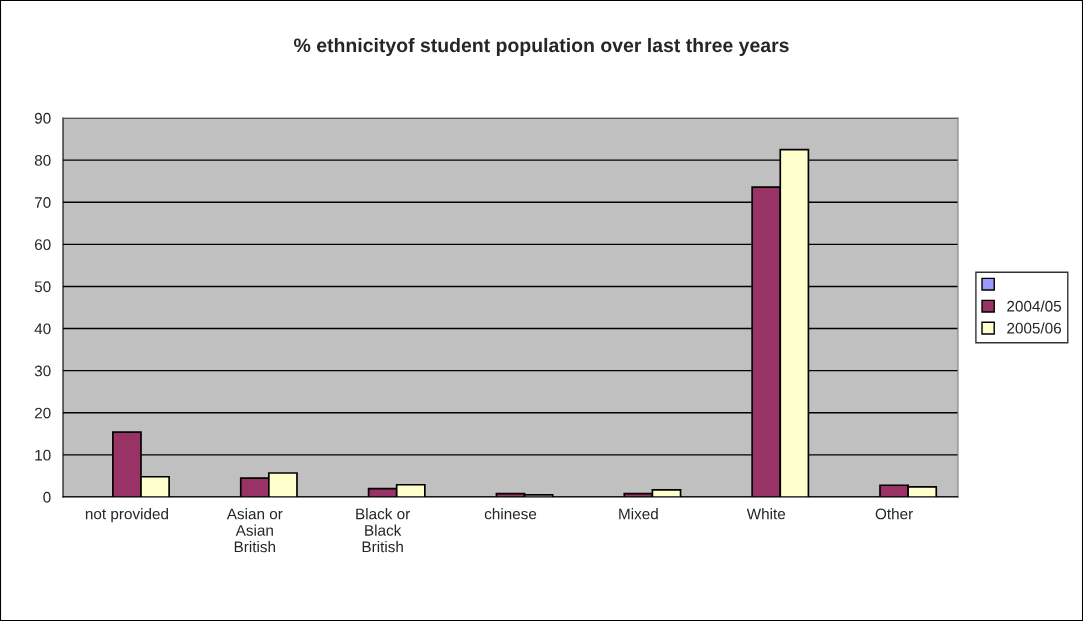 The image size is (1083, 621). Describe the element at coordinates (42, 118) in the screenshot. I see `y-tick-label: 90` at that location.